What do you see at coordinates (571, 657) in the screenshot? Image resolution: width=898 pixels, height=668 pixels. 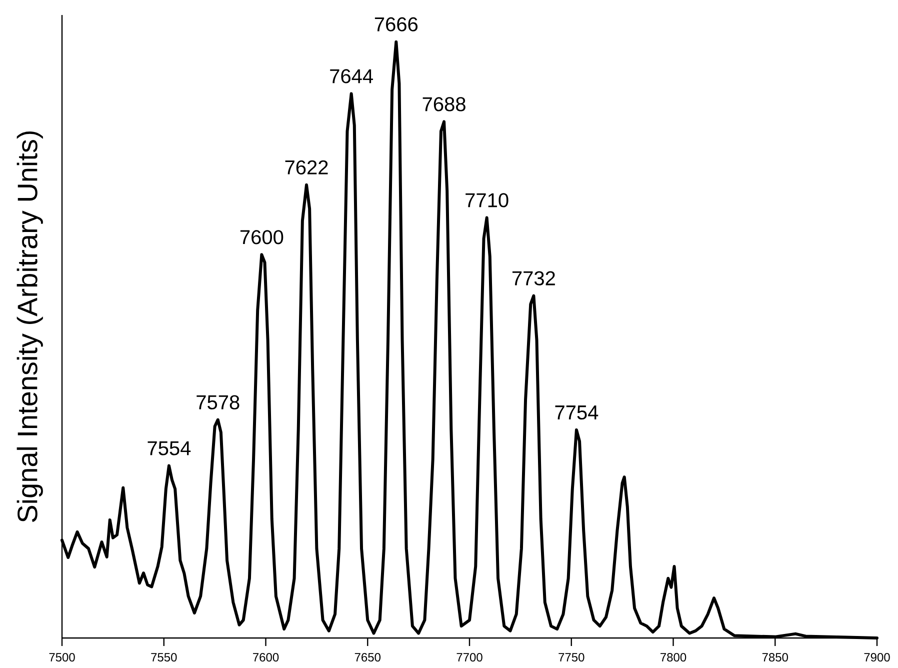 I see `x-tick-label: 7750` at bounding box center [571, 657].